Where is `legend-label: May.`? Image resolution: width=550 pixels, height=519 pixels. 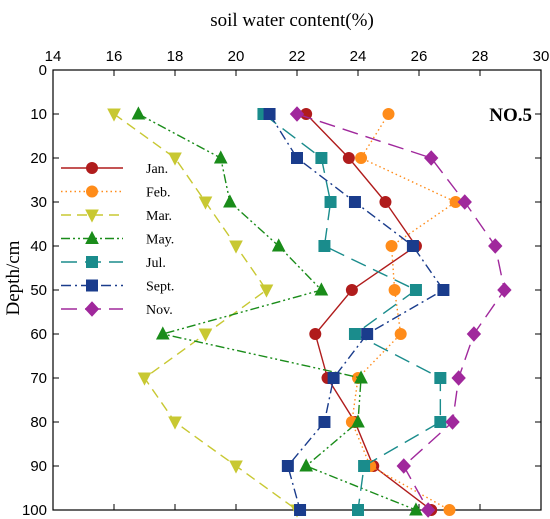
legend-label: May. is located at coordinates (160, 240).